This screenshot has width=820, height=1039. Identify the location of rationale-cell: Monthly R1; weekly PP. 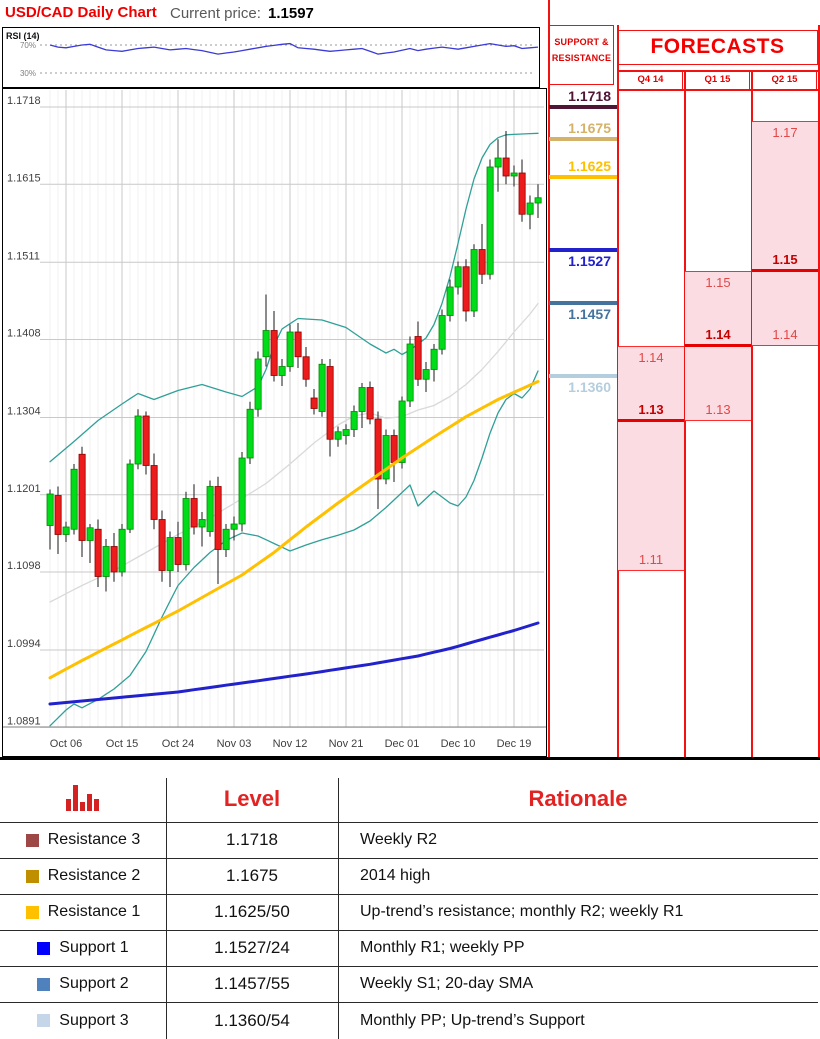
(442, 947).